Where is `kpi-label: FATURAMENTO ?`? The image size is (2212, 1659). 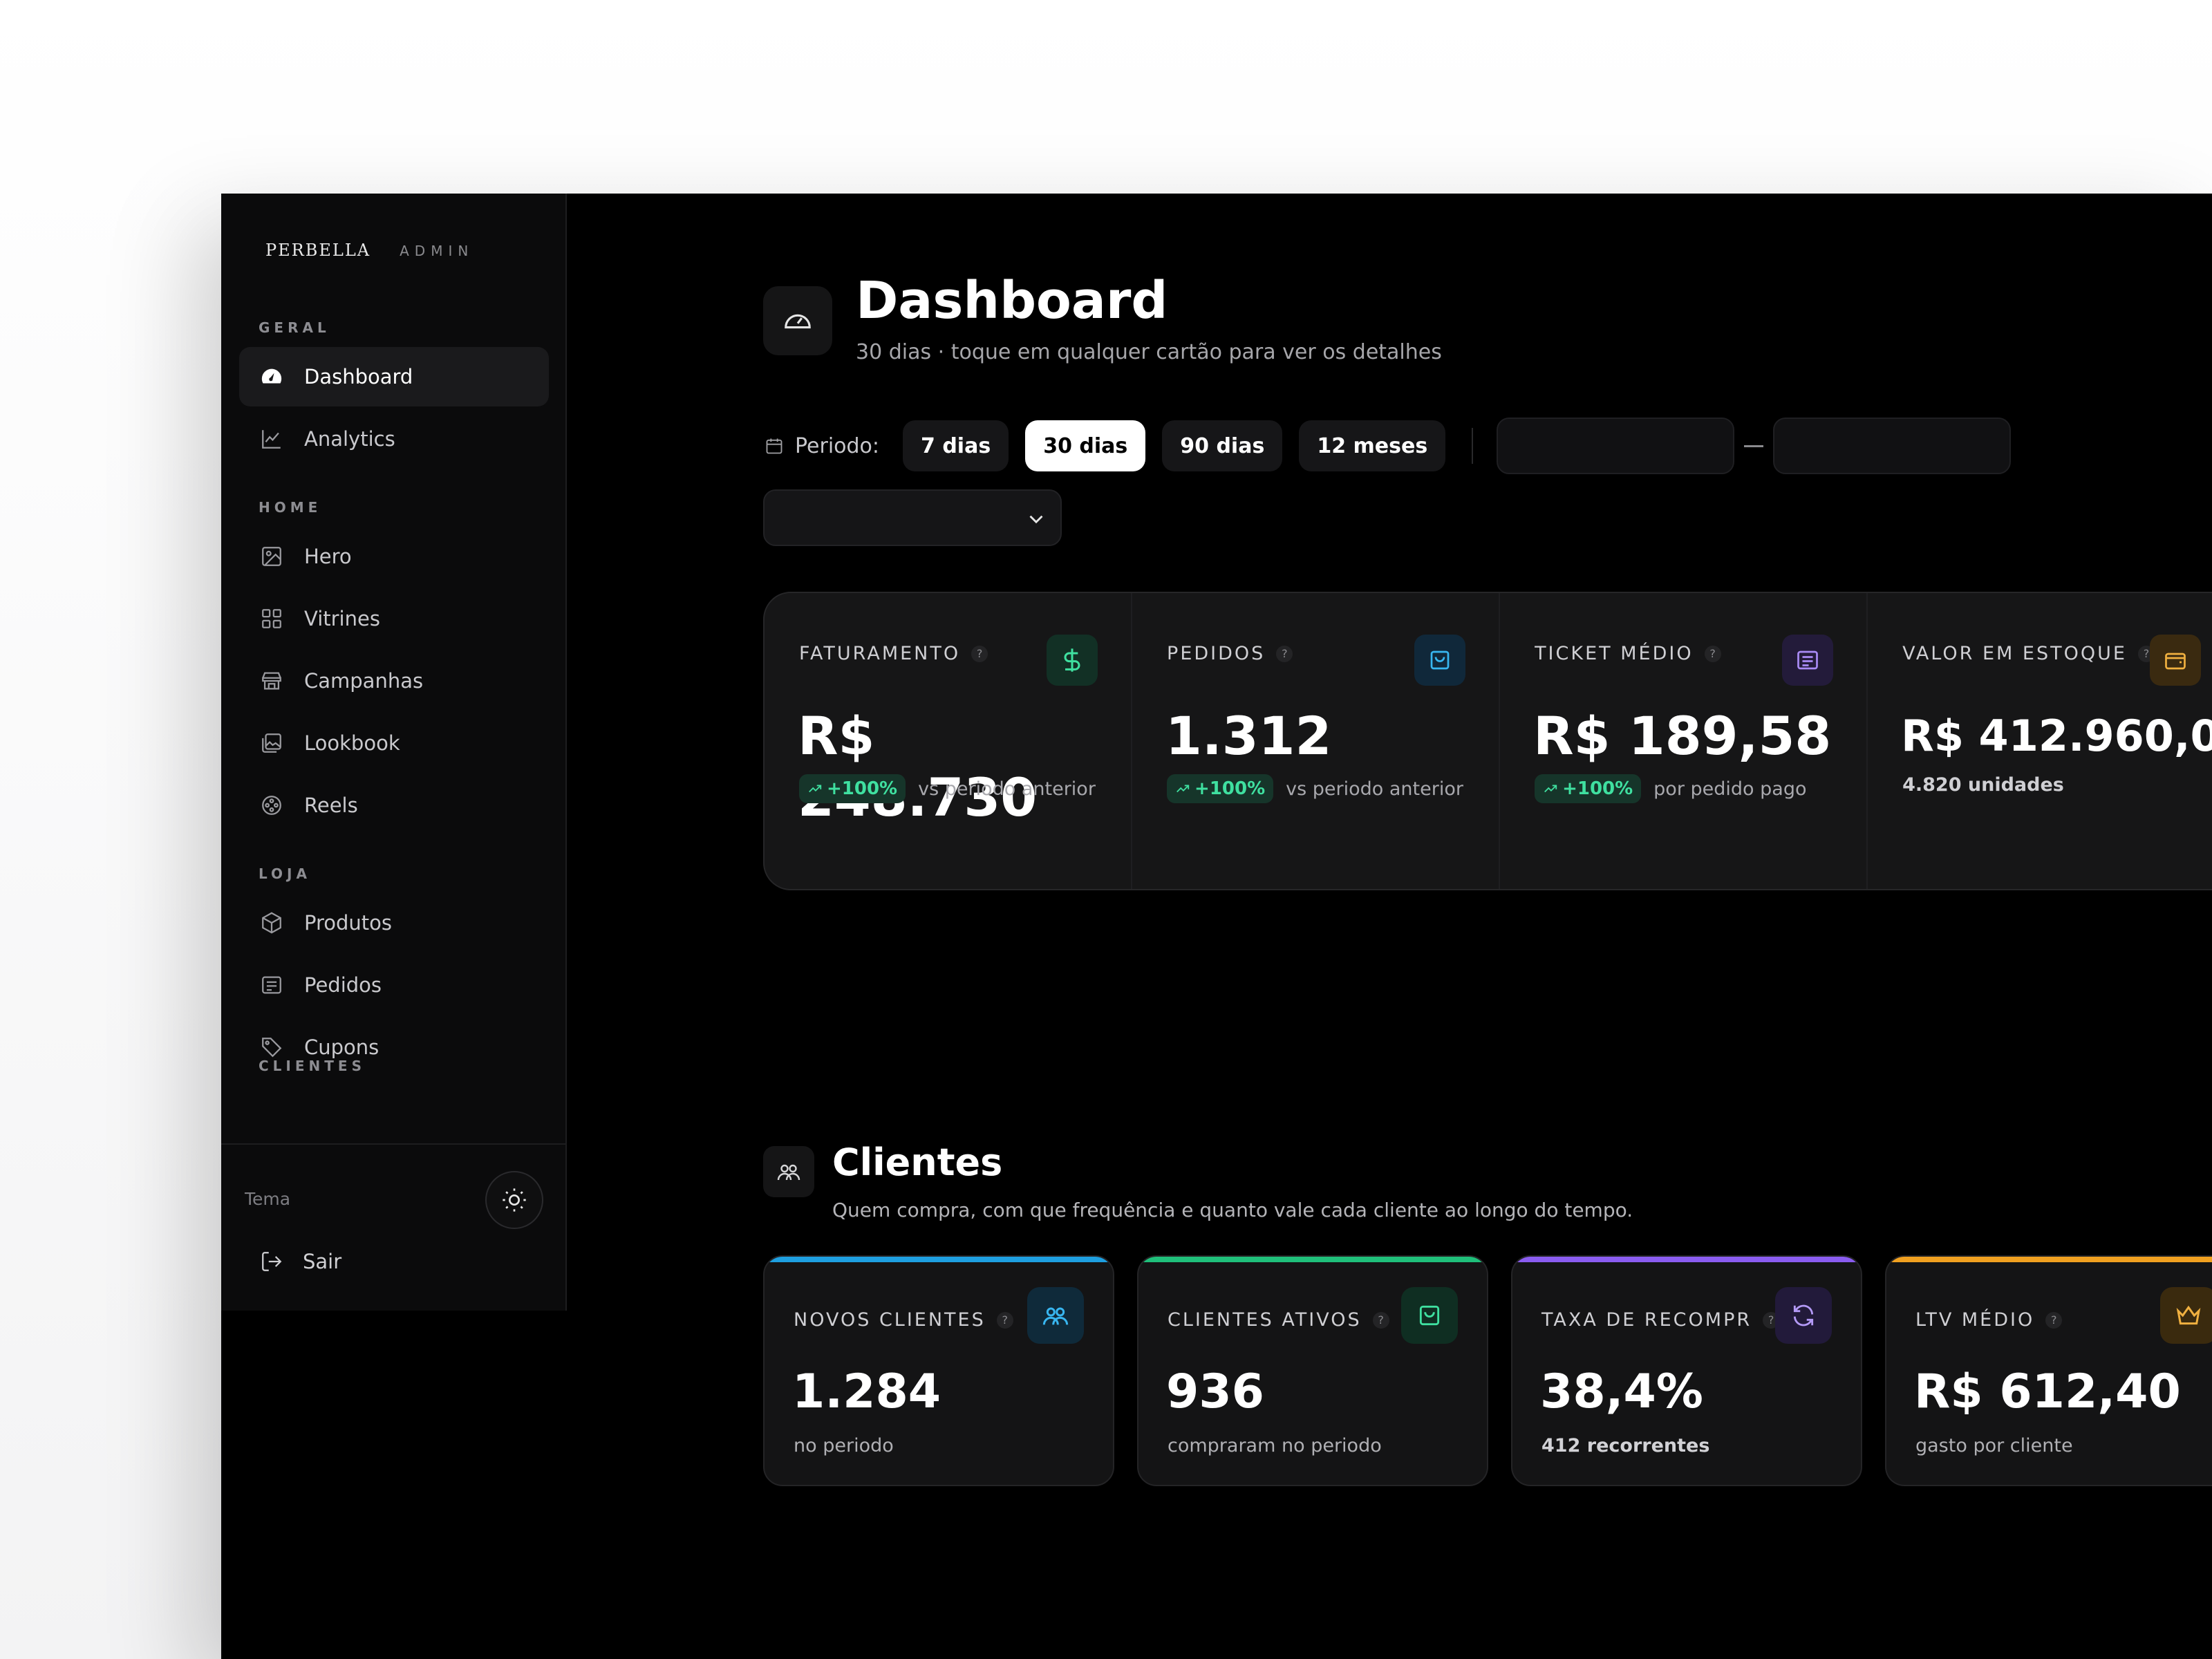 kpi-label: FATURAMENTO ? is located at coordinates (894, 653).